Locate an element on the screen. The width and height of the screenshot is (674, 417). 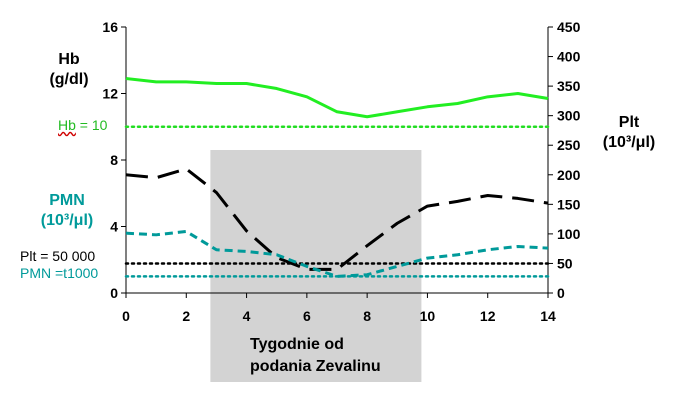
right-tick-label: 400 is located at coordinates (569, 57).